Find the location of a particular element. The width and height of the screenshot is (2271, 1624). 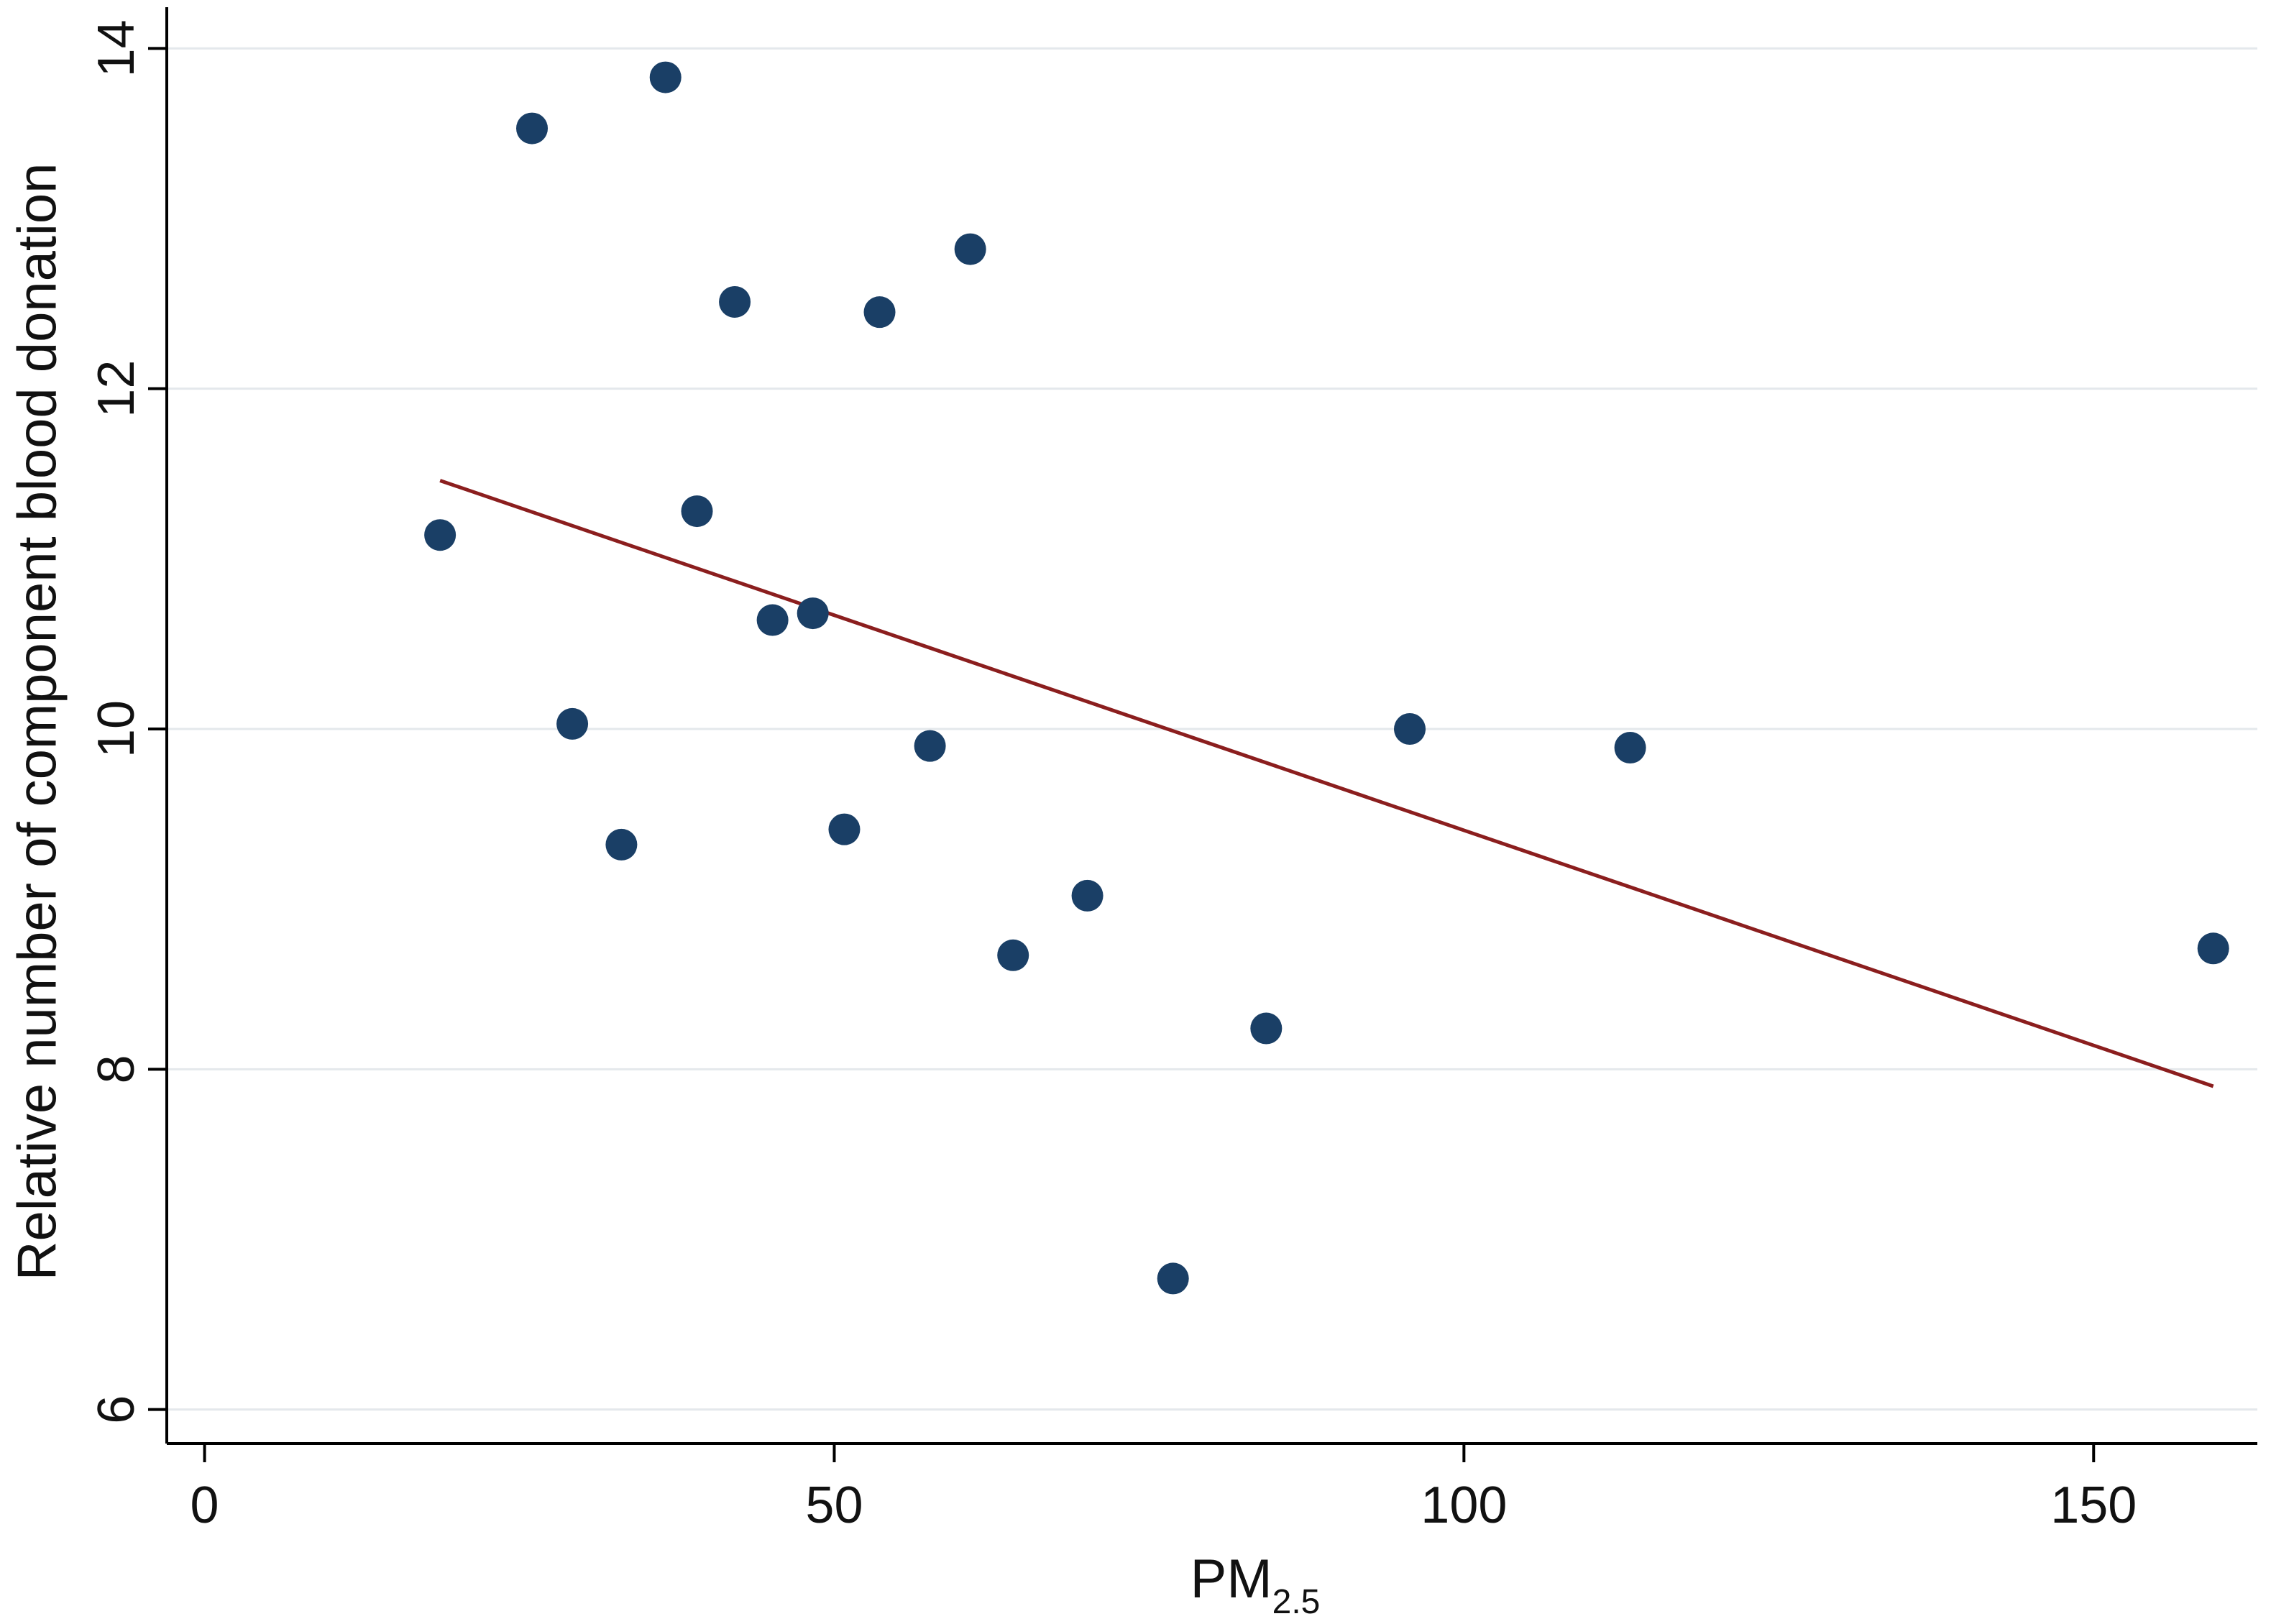

x-axis-title-subscript: 2.5 is located at coordinates (1296, 1602).